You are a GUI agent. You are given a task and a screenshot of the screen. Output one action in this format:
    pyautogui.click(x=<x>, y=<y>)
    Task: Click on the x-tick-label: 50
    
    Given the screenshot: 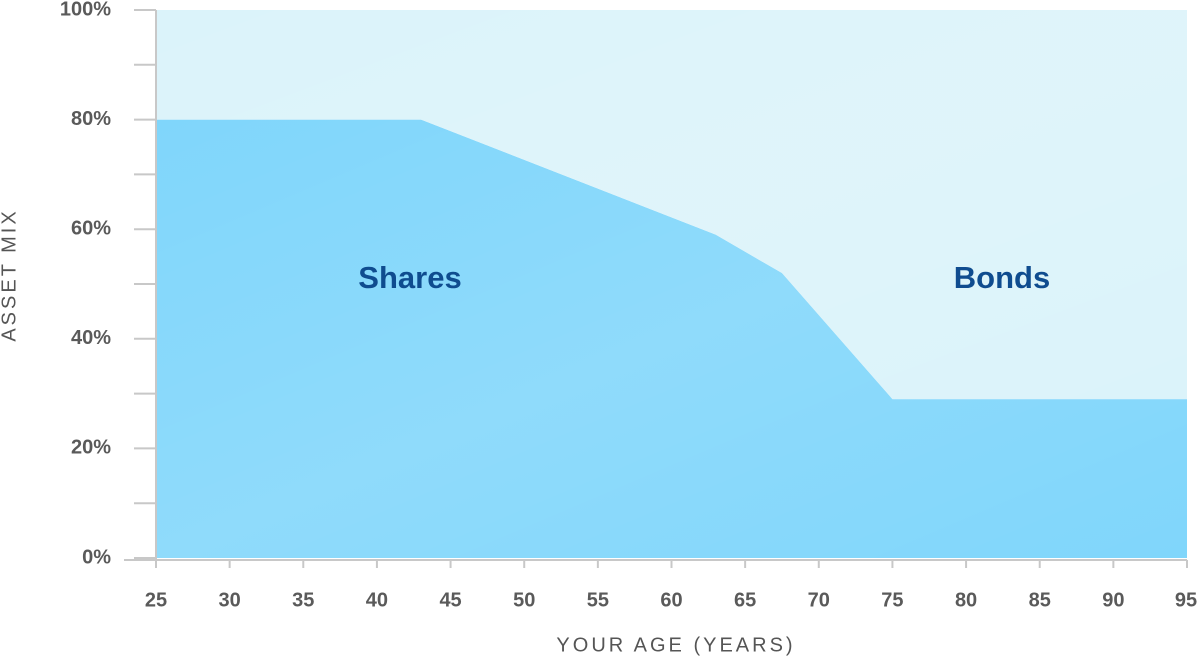 What is the action you would take?
    pyautogui.click(x=524, y=600)
    